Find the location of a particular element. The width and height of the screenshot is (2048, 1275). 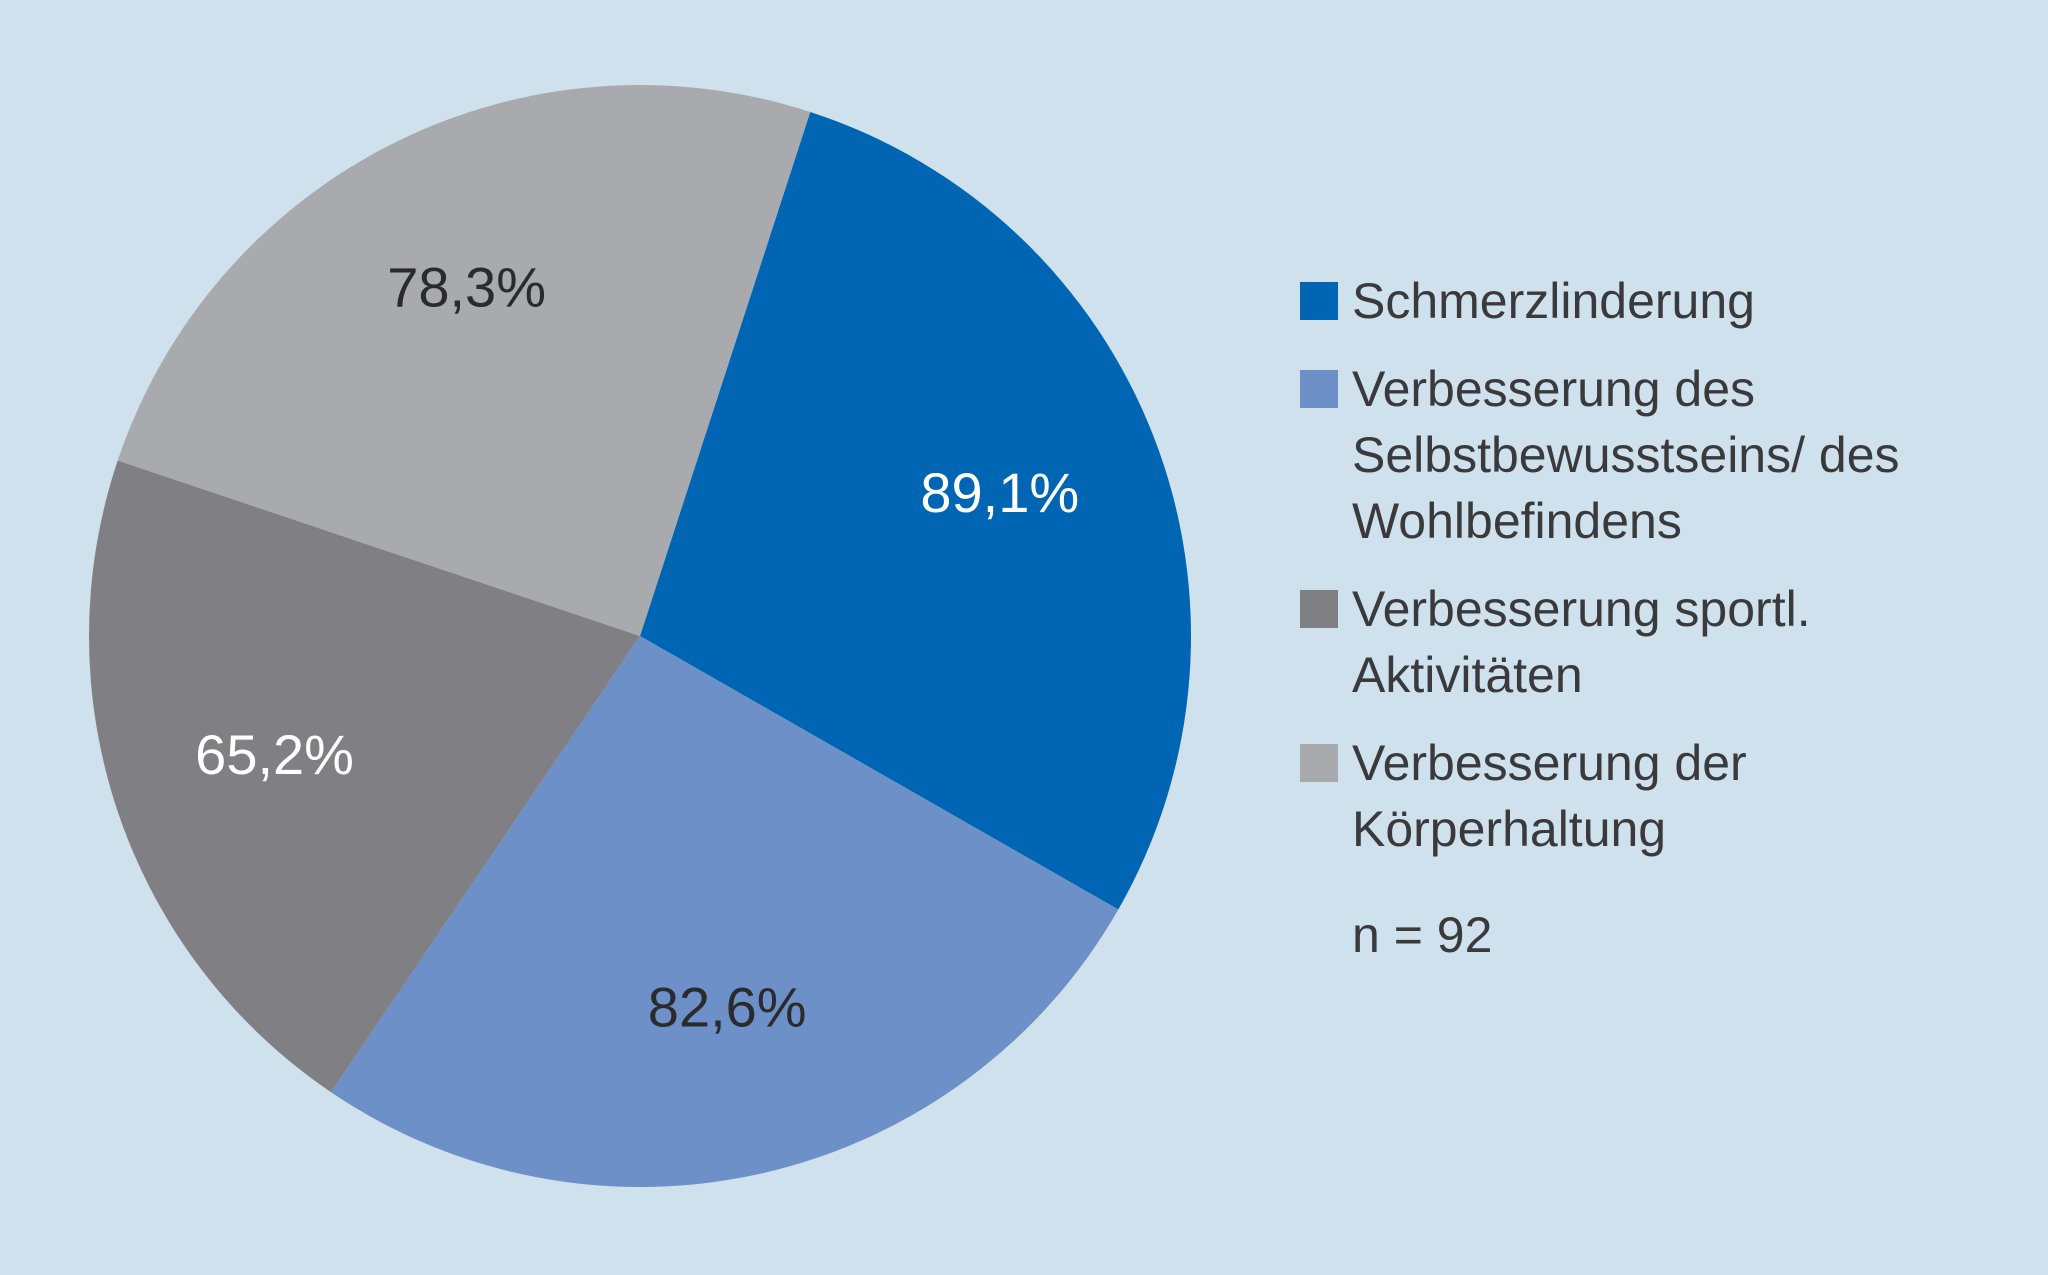

legend-label: Verbesserung sportl. Aktivitäten is located at coordinates (1581, 642).